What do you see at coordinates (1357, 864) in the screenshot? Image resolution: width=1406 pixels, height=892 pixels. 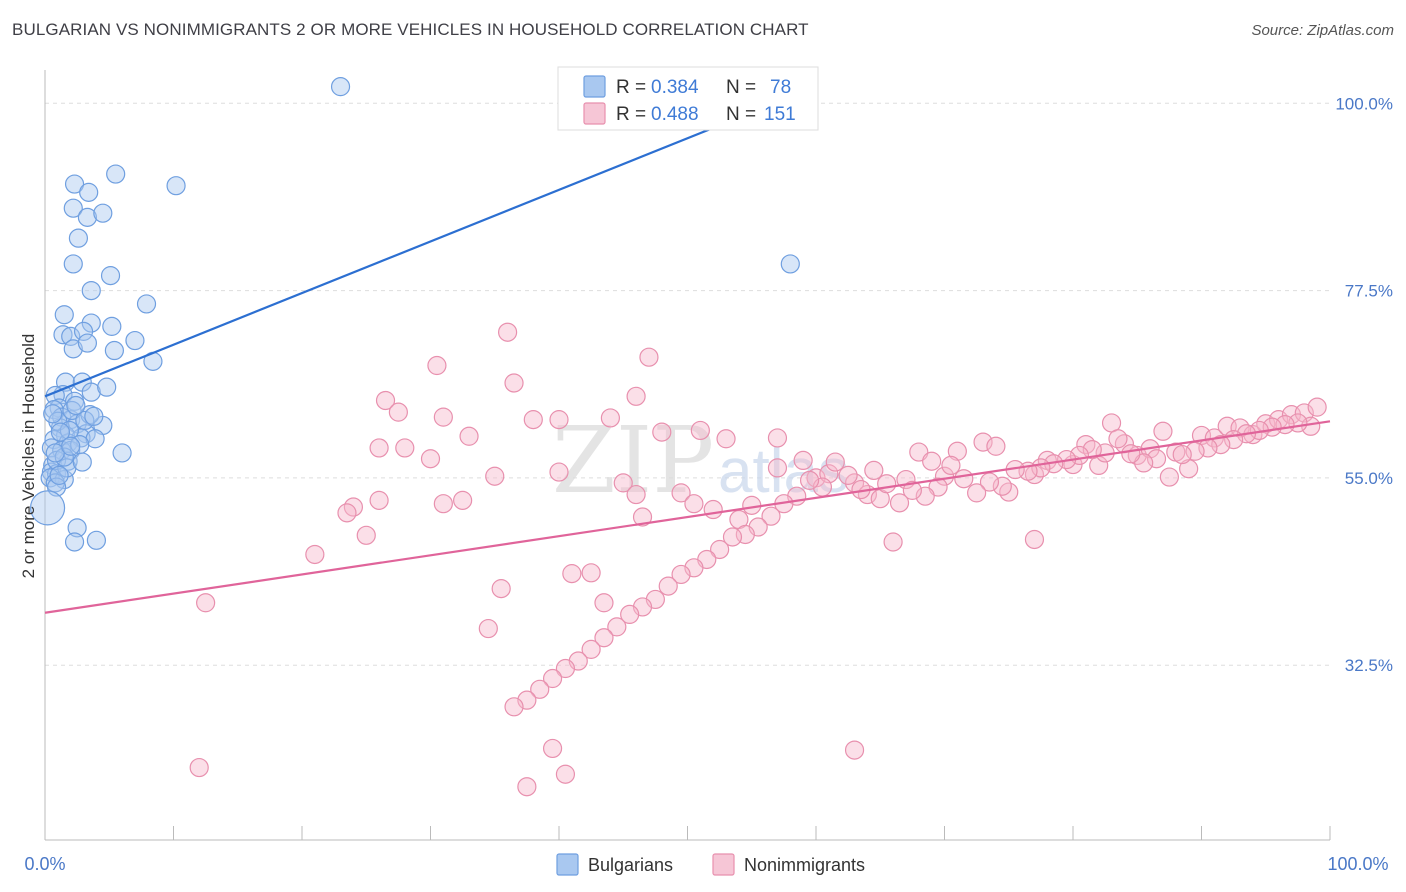 I see `x-tick-label-max: 100.0%` at bounding box center [1357, 864].